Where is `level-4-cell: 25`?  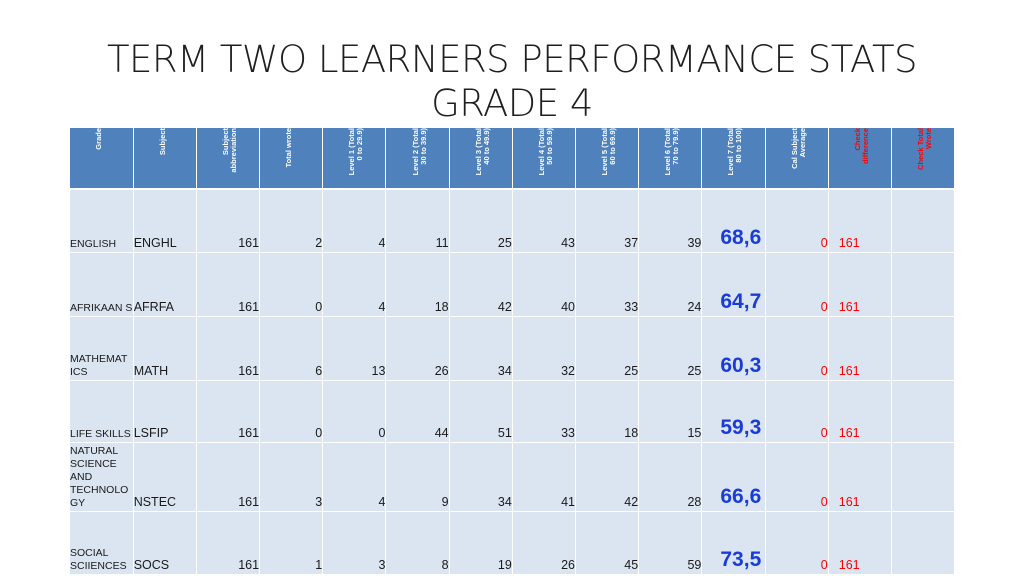
level-4-cell: 25 is located at coordinates (481, 221).